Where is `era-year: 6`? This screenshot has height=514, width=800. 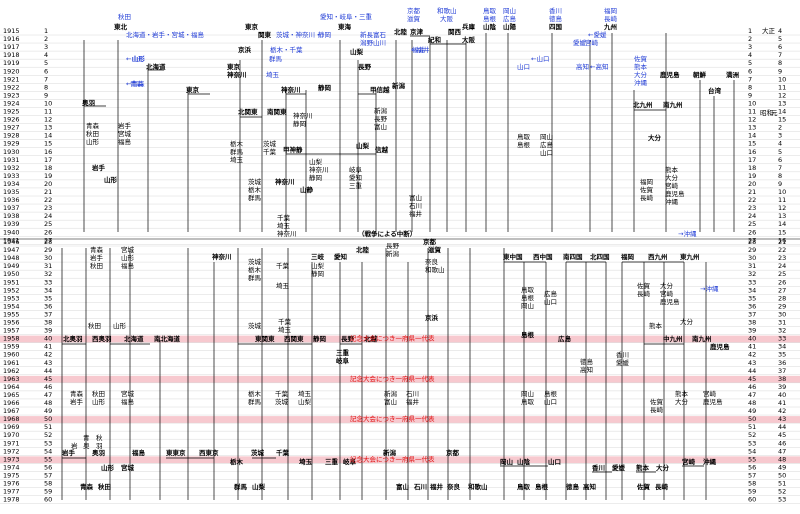
era-year: 6 is located at coordinates (780, 47).